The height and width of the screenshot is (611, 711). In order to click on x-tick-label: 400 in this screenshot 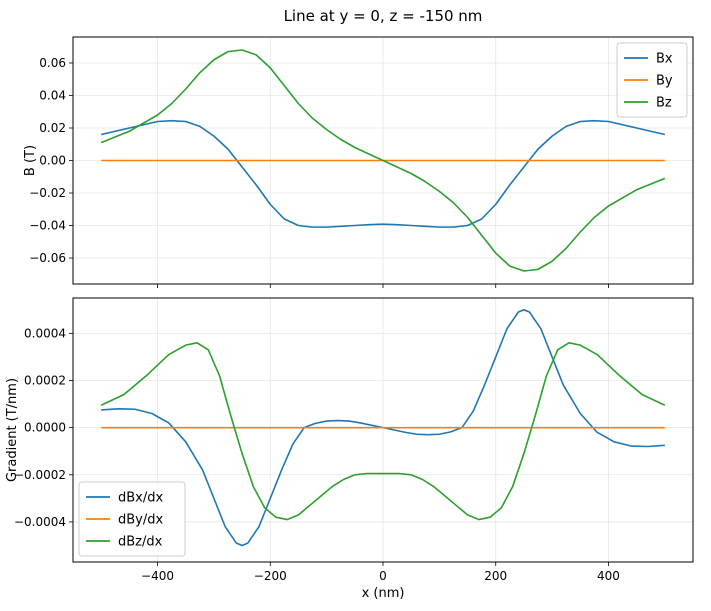, I will do `click(608, 576)`.